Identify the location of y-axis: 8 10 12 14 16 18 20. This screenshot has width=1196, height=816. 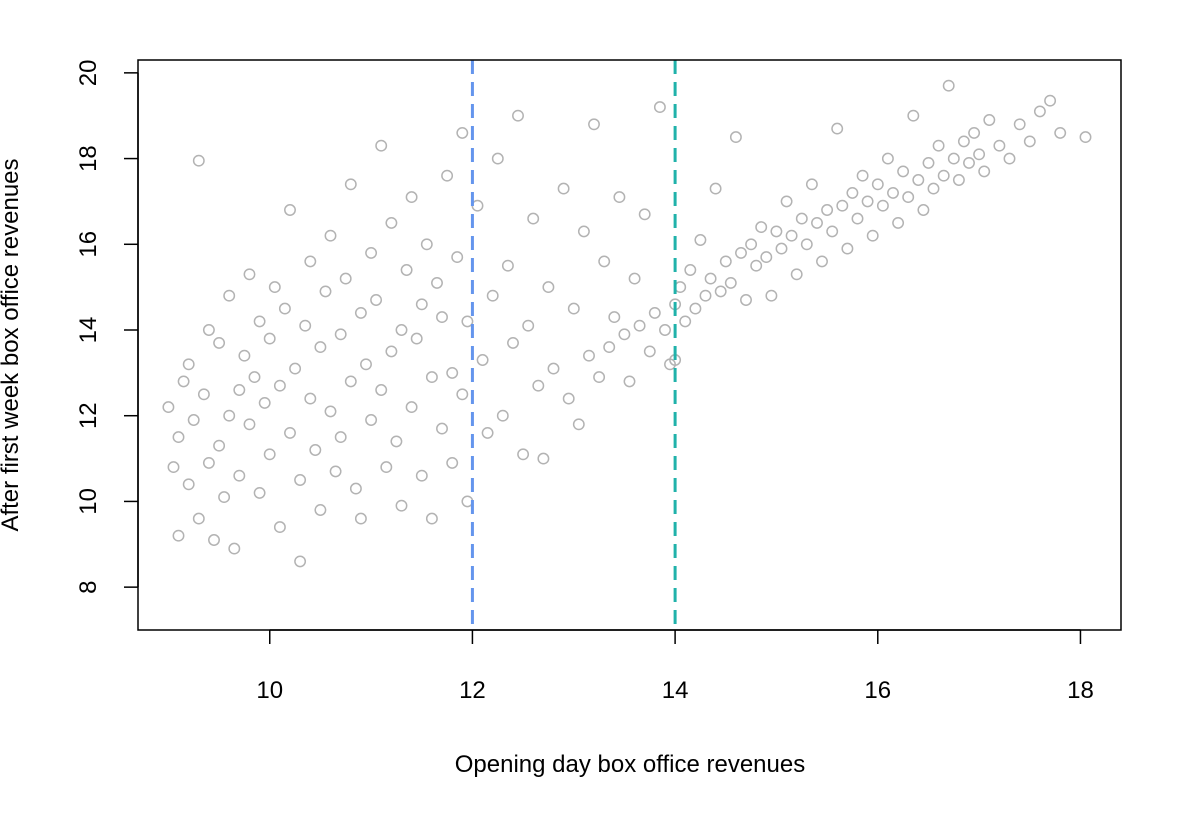
(107, 327).